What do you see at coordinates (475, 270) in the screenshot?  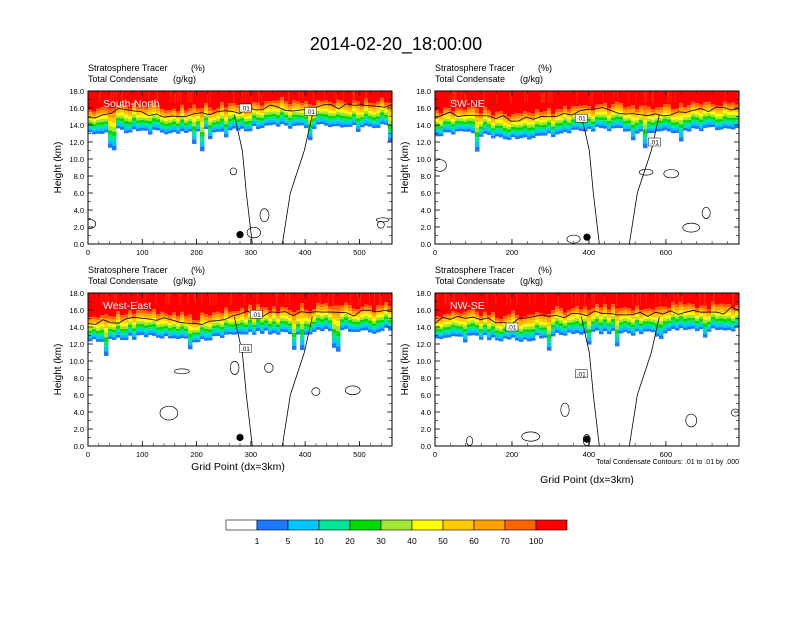 I see `panel4-var1: Stratosphere Tracer` at bounding box center [475, 270].